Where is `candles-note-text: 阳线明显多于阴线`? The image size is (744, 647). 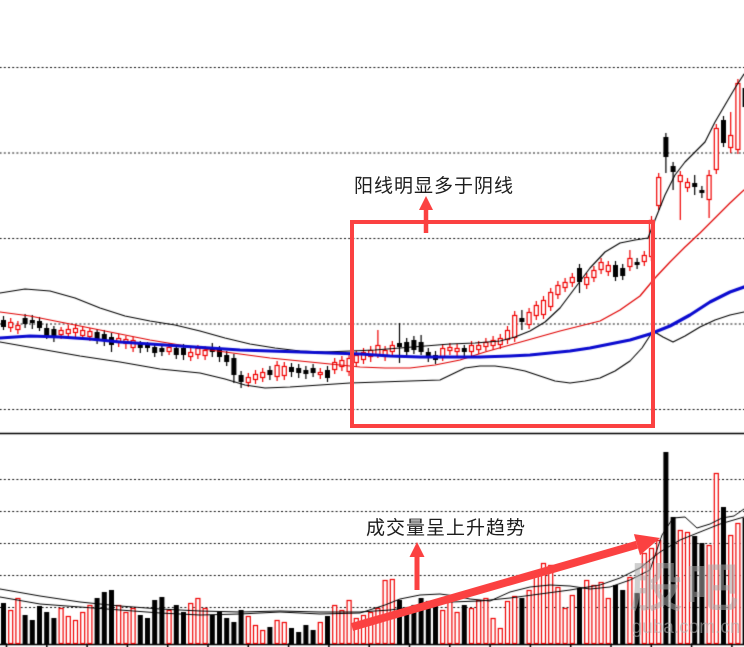
candles-note-text: 阳线明显多于阴线 is located at coordinates (434, 186).